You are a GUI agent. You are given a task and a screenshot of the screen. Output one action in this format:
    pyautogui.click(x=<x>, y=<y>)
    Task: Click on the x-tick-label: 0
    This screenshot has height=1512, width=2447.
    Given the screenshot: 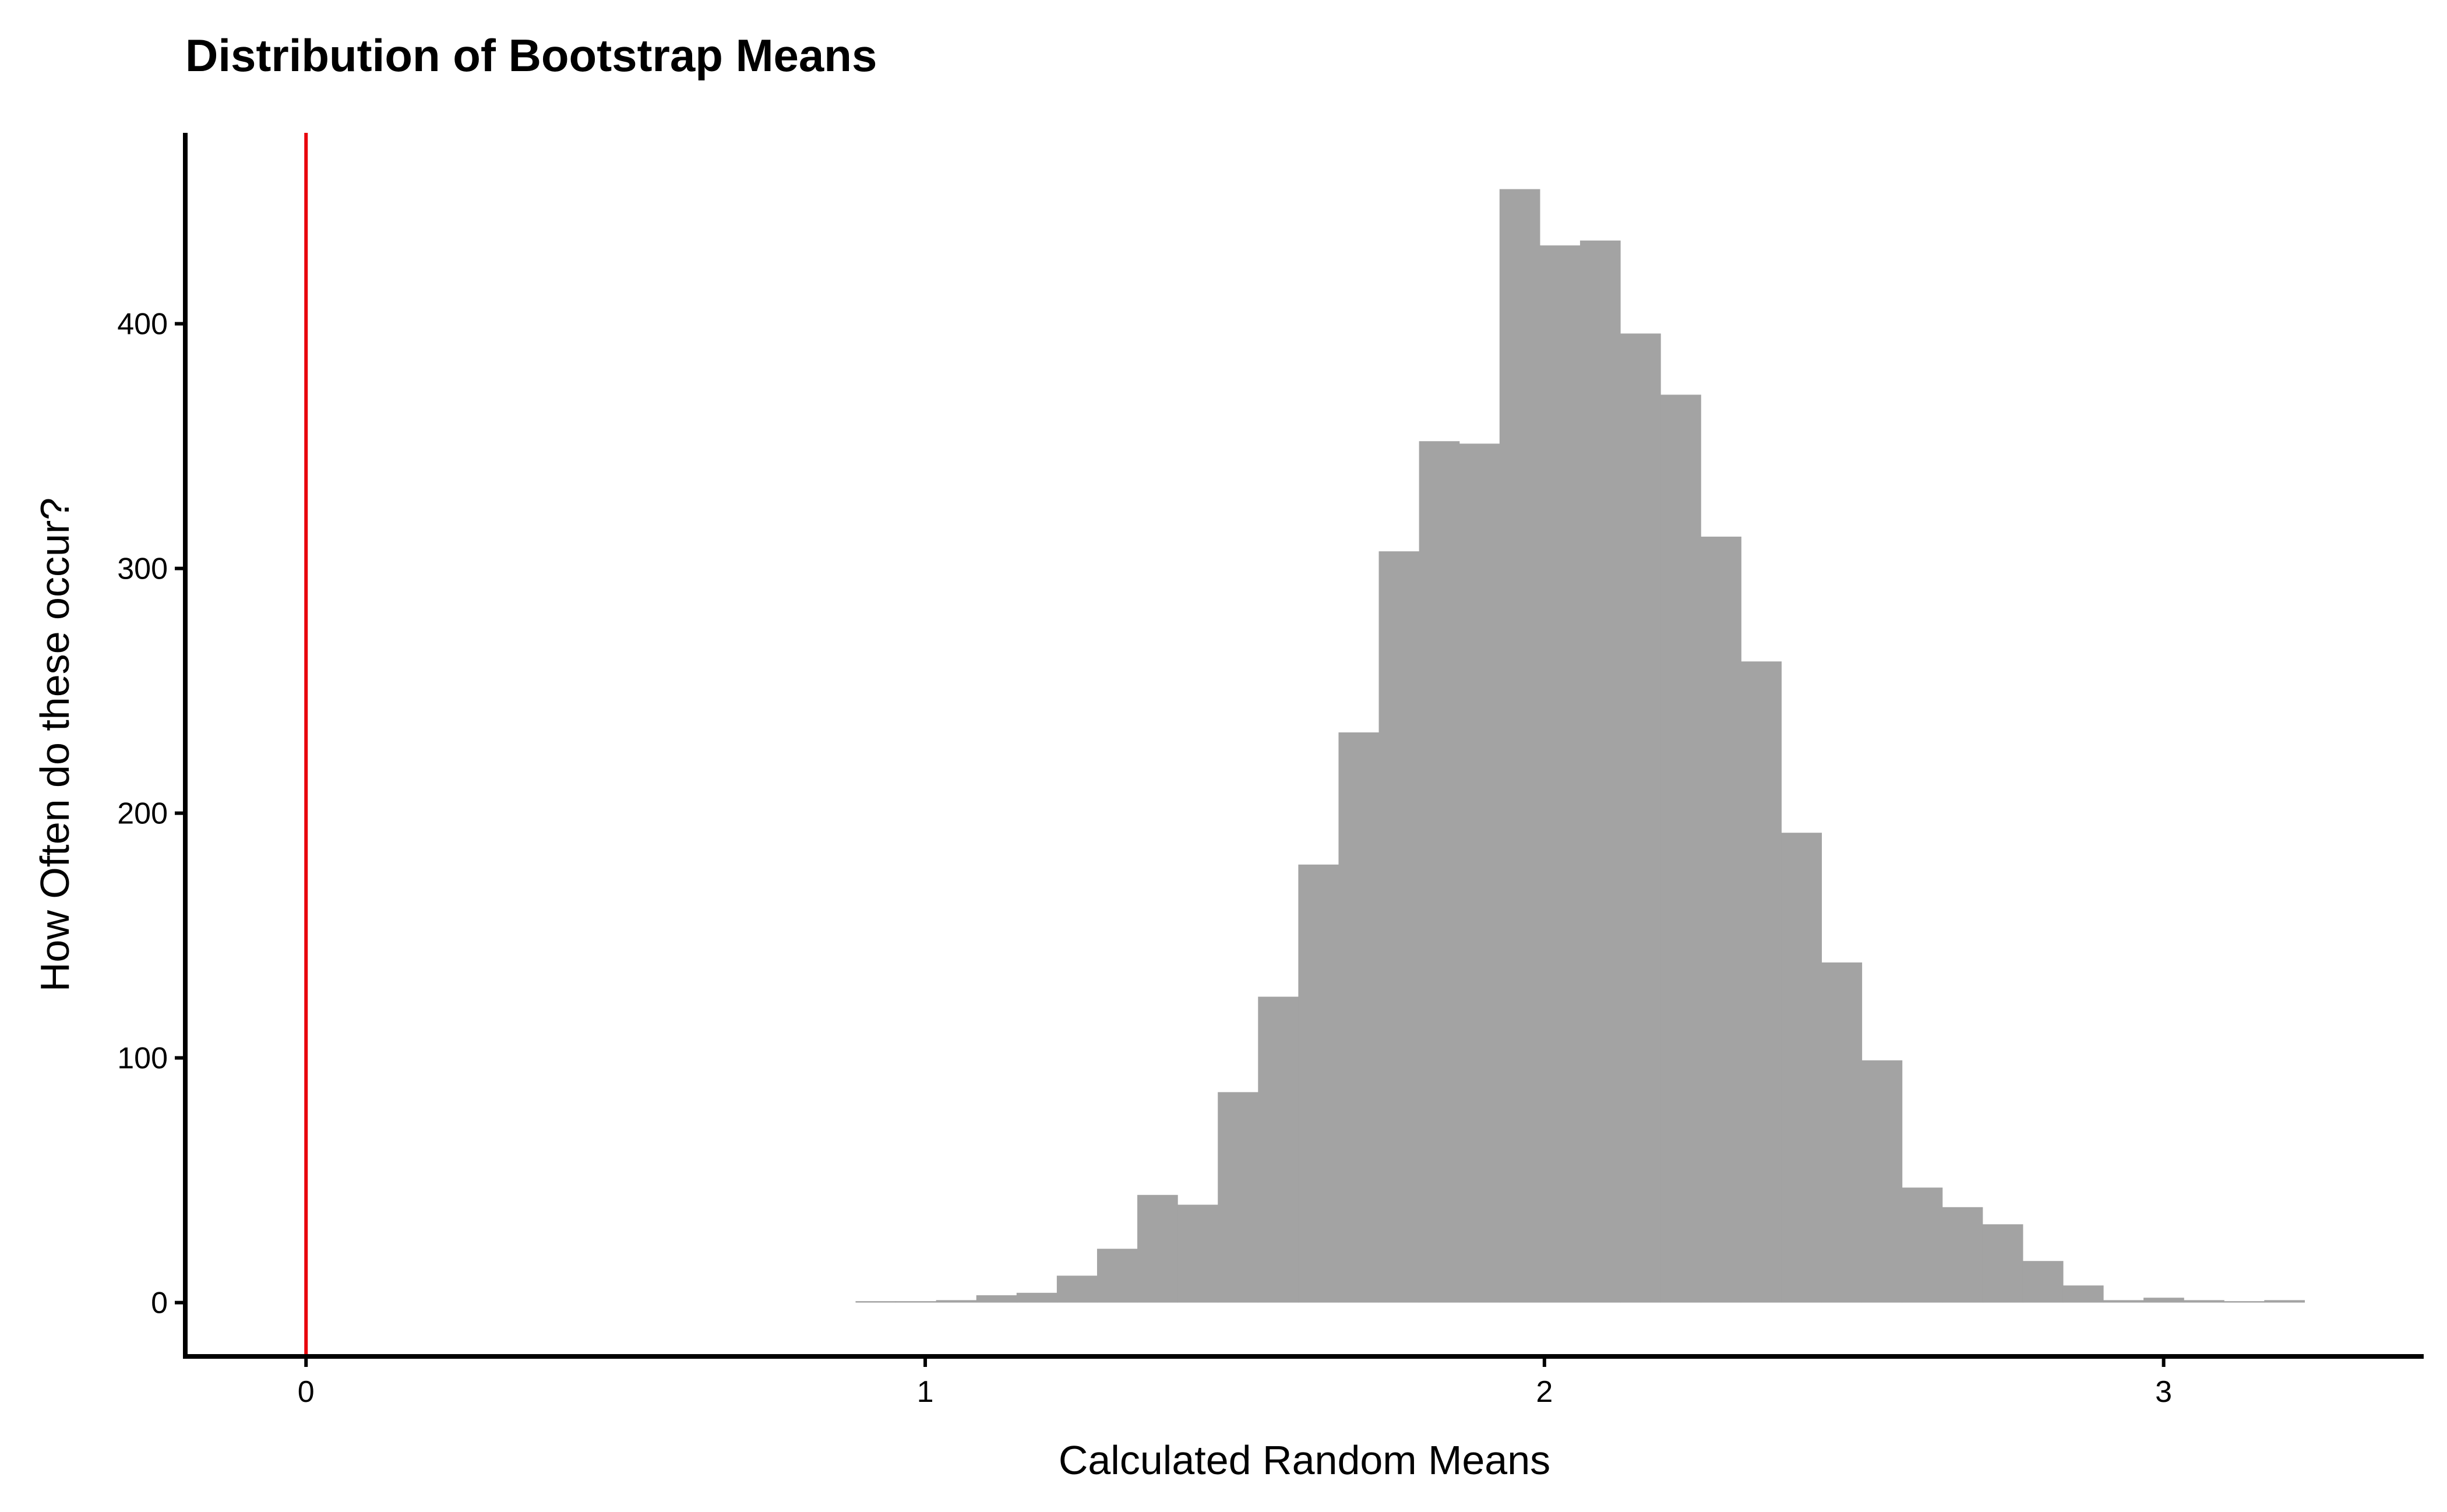 What is the action you would take?
    pyautogui.click(x=307, y=1392)
    